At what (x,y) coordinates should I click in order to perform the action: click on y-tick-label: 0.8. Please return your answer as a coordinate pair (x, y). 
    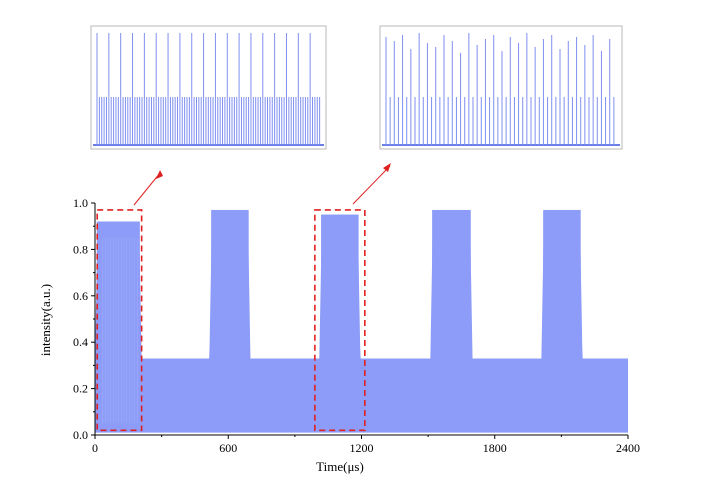
    Looking at the image, I should click on (80, 249).